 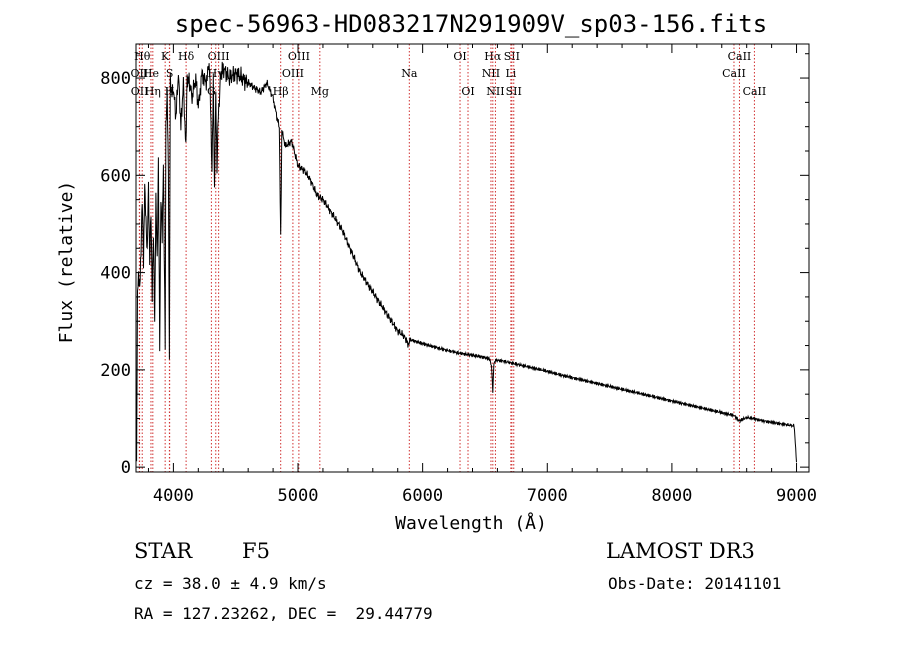 I want to click on x-tick-label: 9000, so click(x=796, y=496).